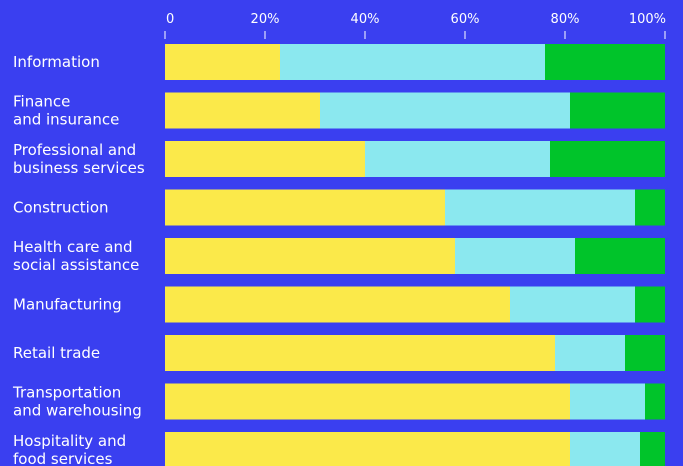 This screenshot has width=683, height=466. Describe the element at coordinates (56, 62) in the screenshot. I see `category-label: Information` at that location.